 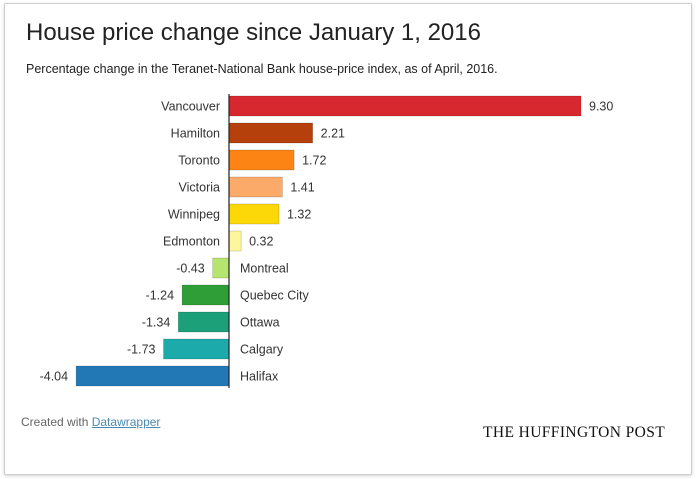 I want to click on bar-winnipeg, so click(x=254, y=214).